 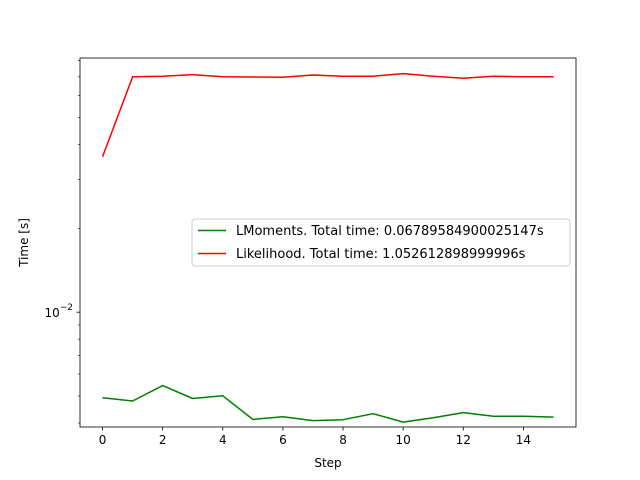 I want to click on y-axis-ticks: 10−2, so click(x=62, y=242).